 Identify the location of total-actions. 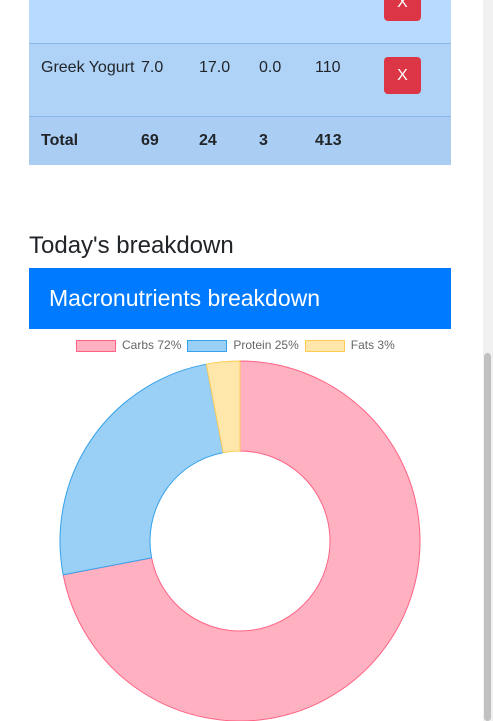
(417, 140).